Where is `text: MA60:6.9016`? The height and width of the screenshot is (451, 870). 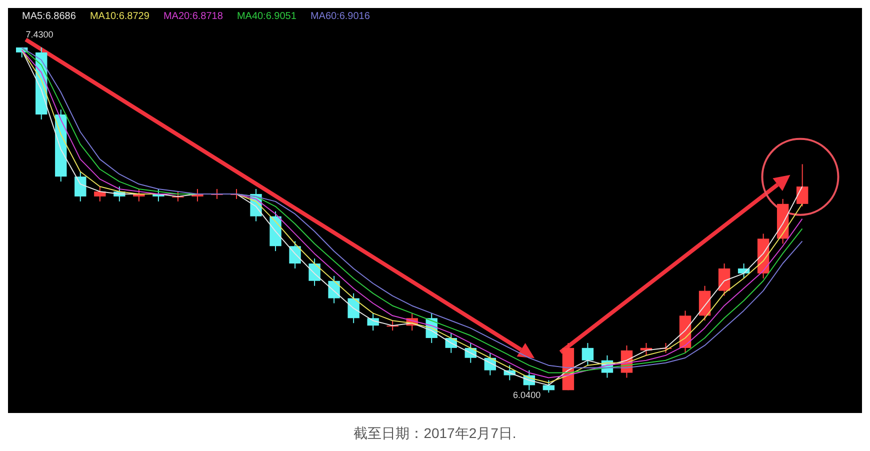 text: MA60:6.9016 is located at coordinates (340, 16).